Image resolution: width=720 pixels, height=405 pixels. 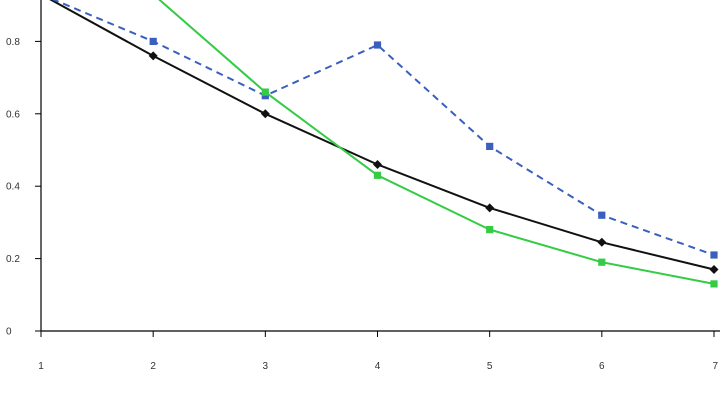 What do you see at coordinates (9, 332) in the screenshot?
I see `y-tick-label: 0` at bounding box center [9, 332].